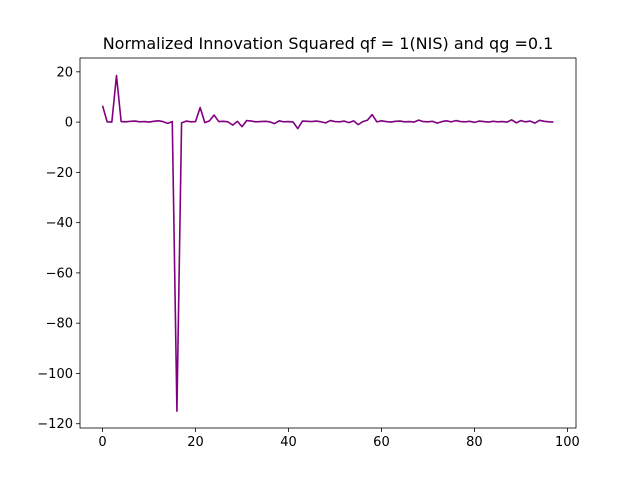 This screenshot has height=480, width=640. I want to click on y-tick-label: −20, so click(59, 173).